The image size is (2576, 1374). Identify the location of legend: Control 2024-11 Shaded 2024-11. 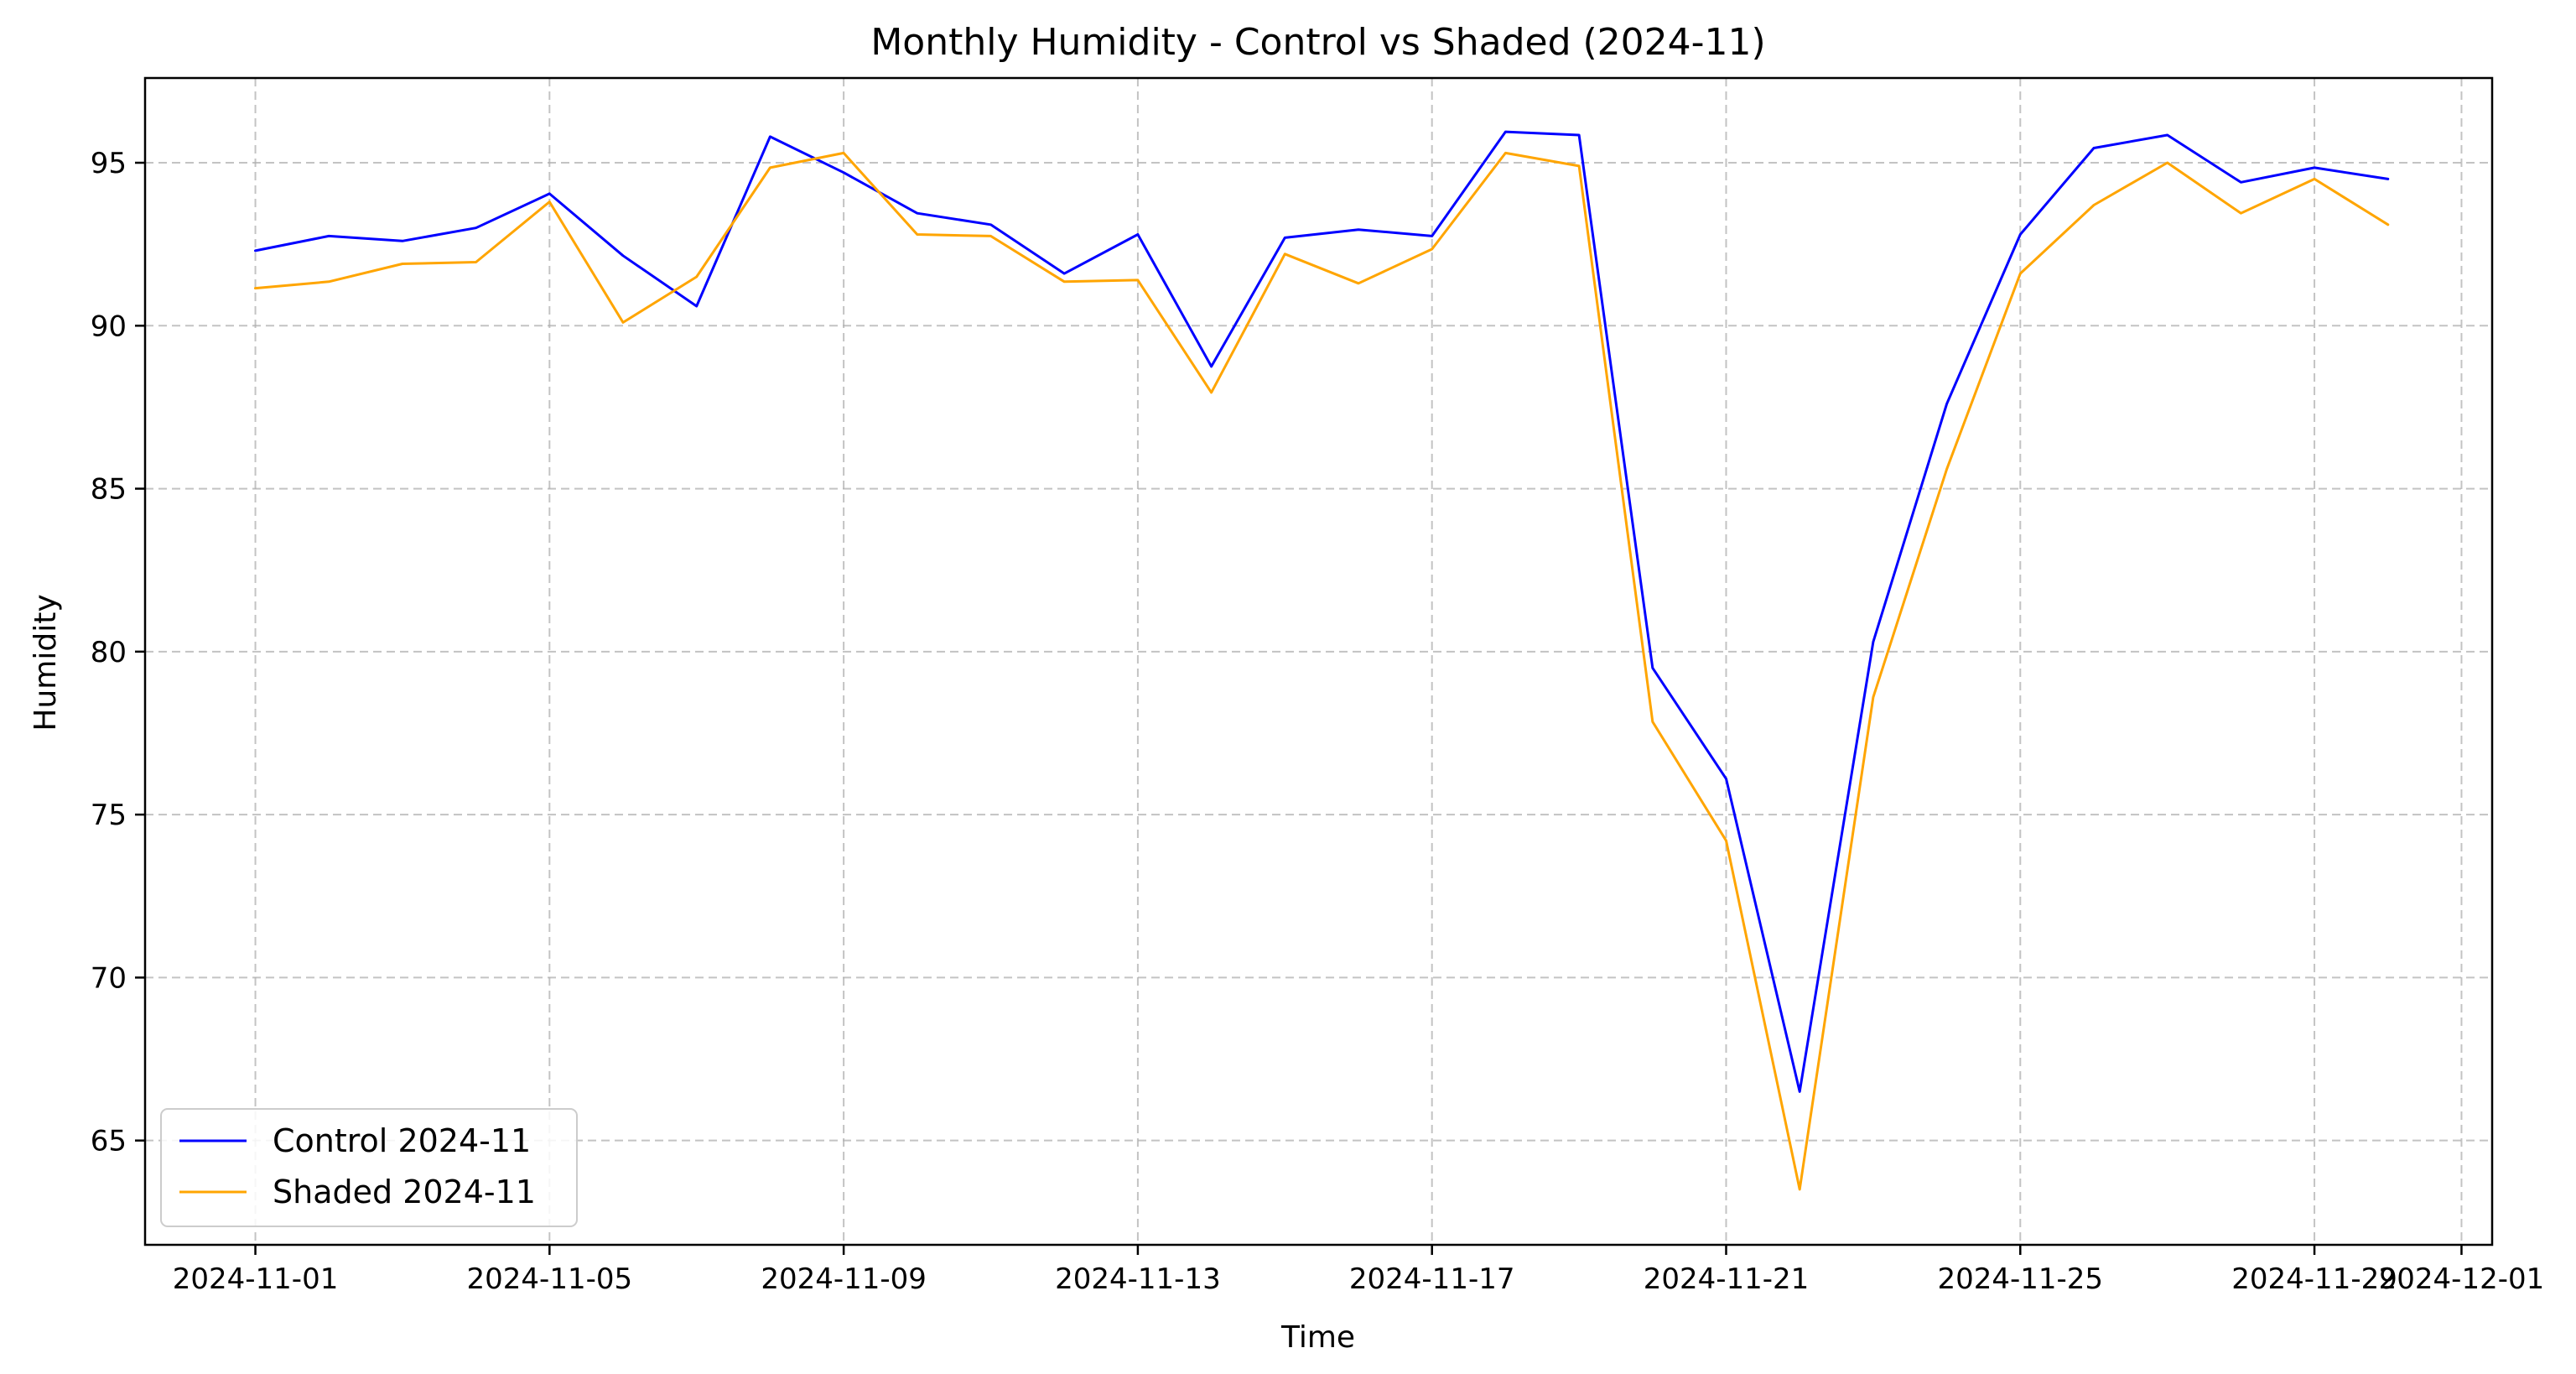
(369, 1167).